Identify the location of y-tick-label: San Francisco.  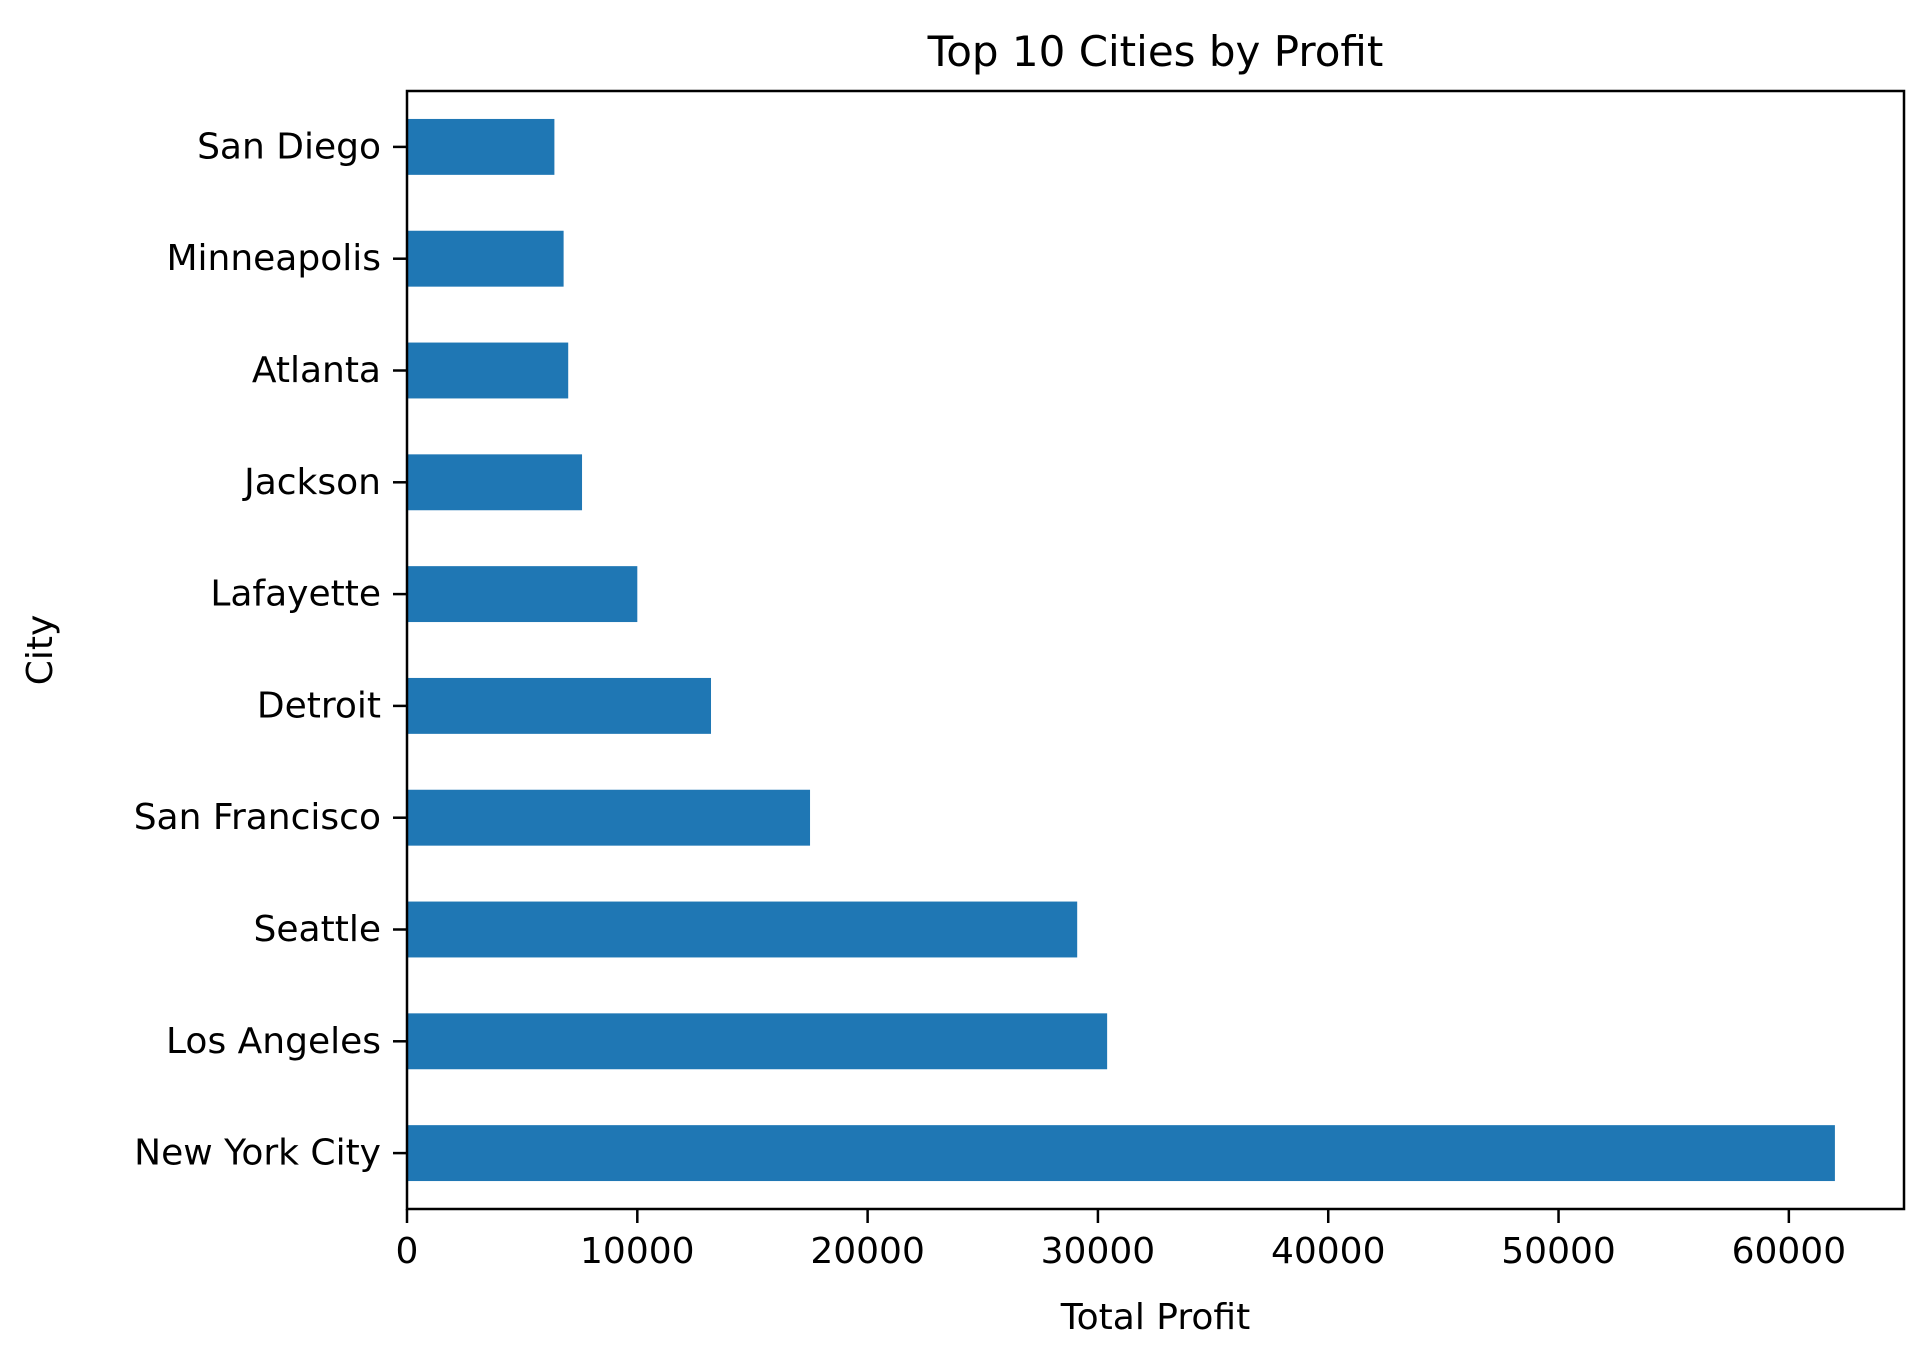
(257, 817).